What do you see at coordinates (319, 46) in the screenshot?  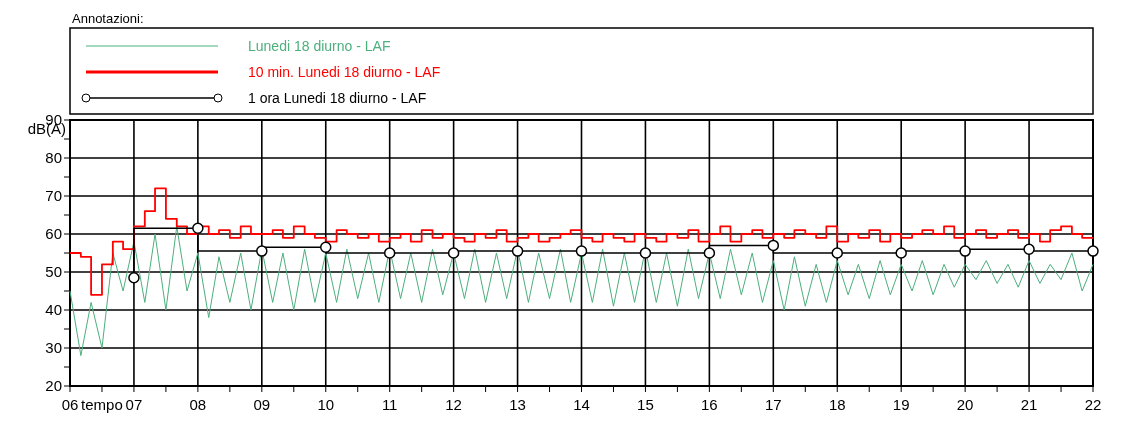 I see `text: Lunedi 18 diurno - LAF` at bounding box center [319, 46].